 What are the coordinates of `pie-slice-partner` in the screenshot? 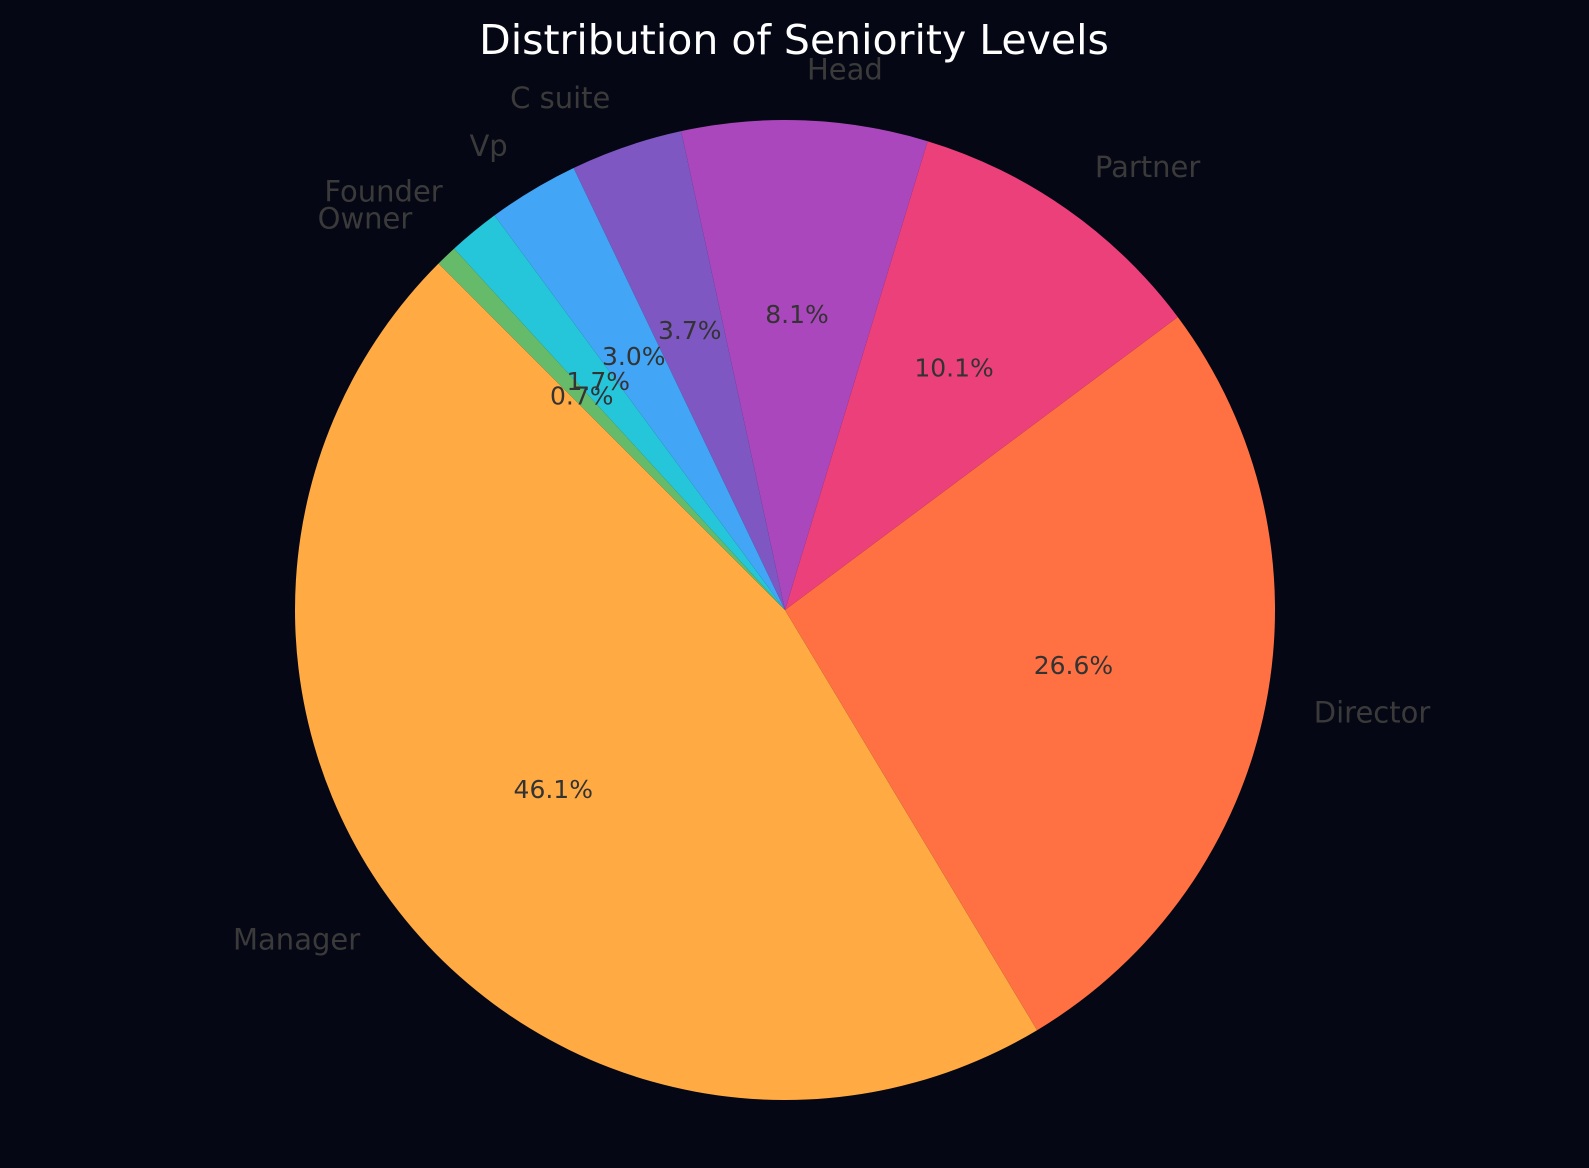 It's located at (981, 375).